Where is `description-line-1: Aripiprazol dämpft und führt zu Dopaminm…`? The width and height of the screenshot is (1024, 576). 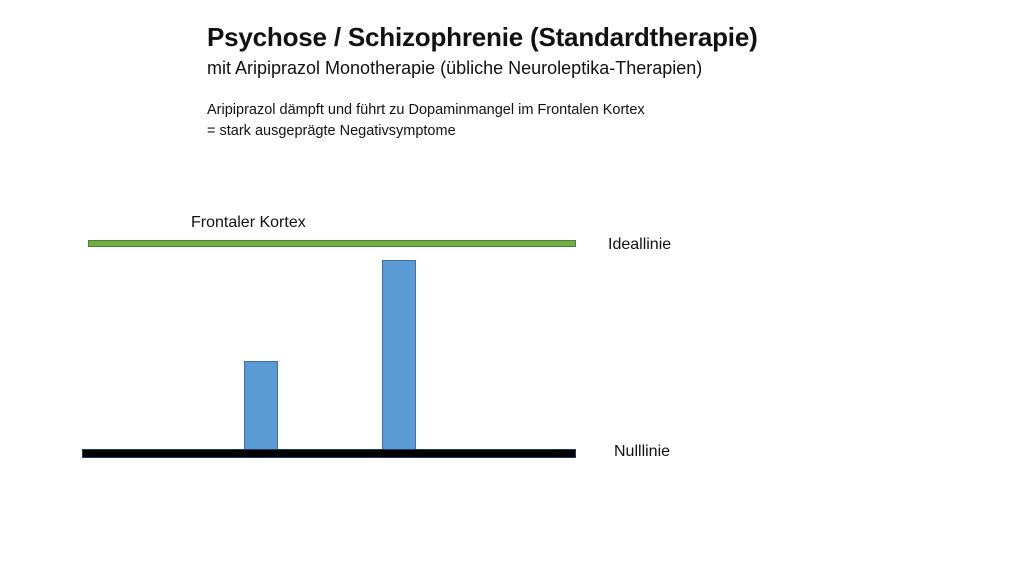 description-line-1: Aripiprazol dämpft und führt zu Dopaminm… is located at coordinates (426, 110).